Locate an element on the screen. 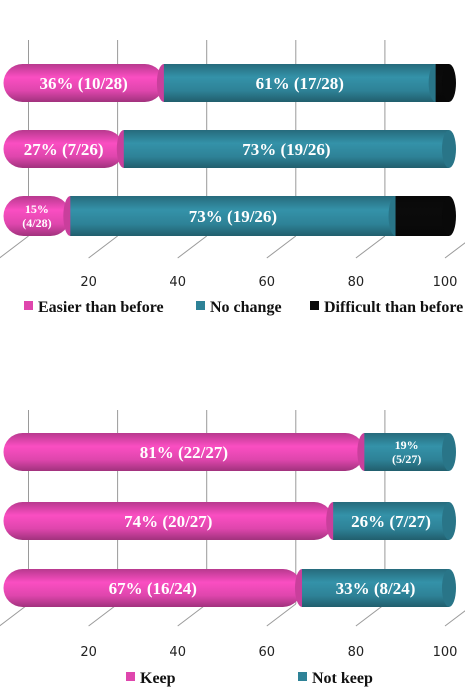  bar-value-label: 27% (7/26) is located at coordinates (64, 149).